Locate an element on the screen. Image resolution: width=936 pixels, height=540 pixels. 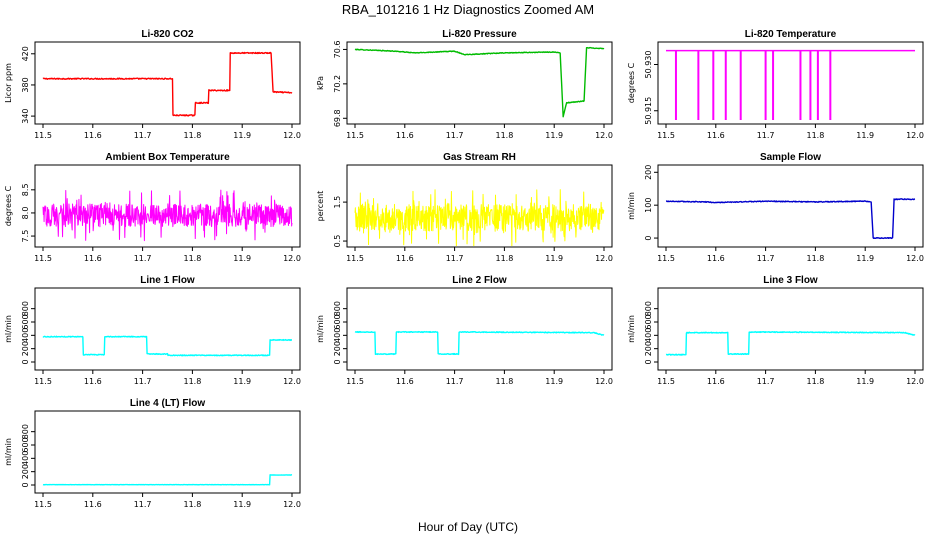
sample-flow-x-tick-label: 11.8 is located at coordinates (815, 258).